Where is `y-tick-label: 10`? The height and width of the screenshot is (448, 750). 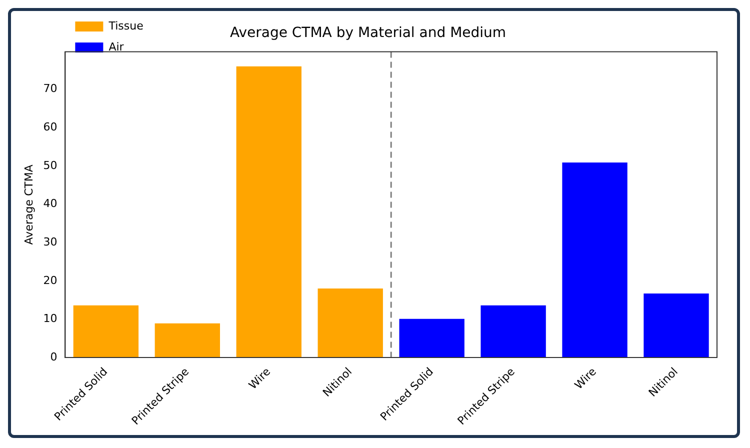
y-tick-label: 10 is located at coordinates (50, 319).